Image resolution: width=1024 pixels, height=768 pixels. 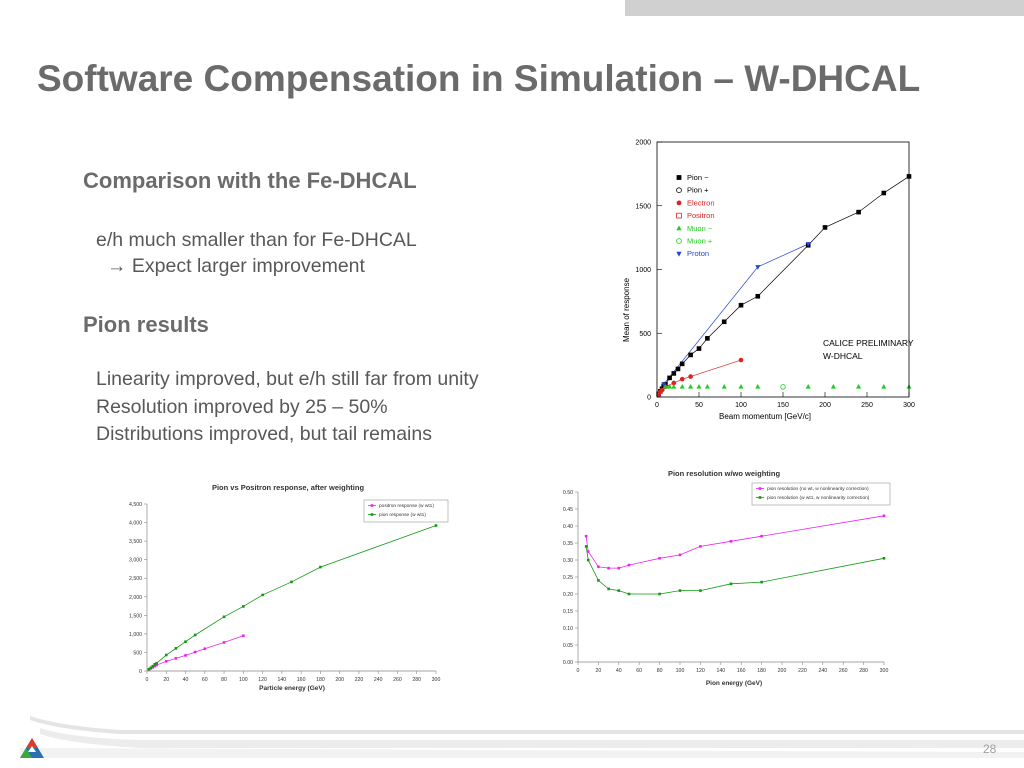 I want to click on section-heading-comparison: Comparison with the Fe-DHCAL, so click(x=250, y=180).